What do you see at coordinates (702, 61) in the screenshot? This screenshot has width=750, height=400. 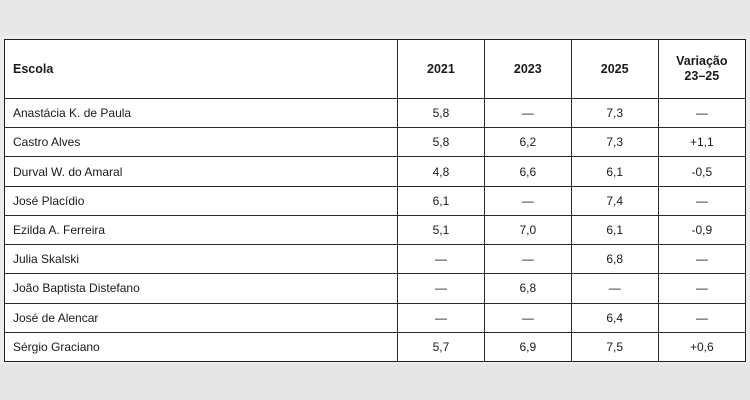 I see `header-variacao-line1: Variação` at bounding box center [702, 61].